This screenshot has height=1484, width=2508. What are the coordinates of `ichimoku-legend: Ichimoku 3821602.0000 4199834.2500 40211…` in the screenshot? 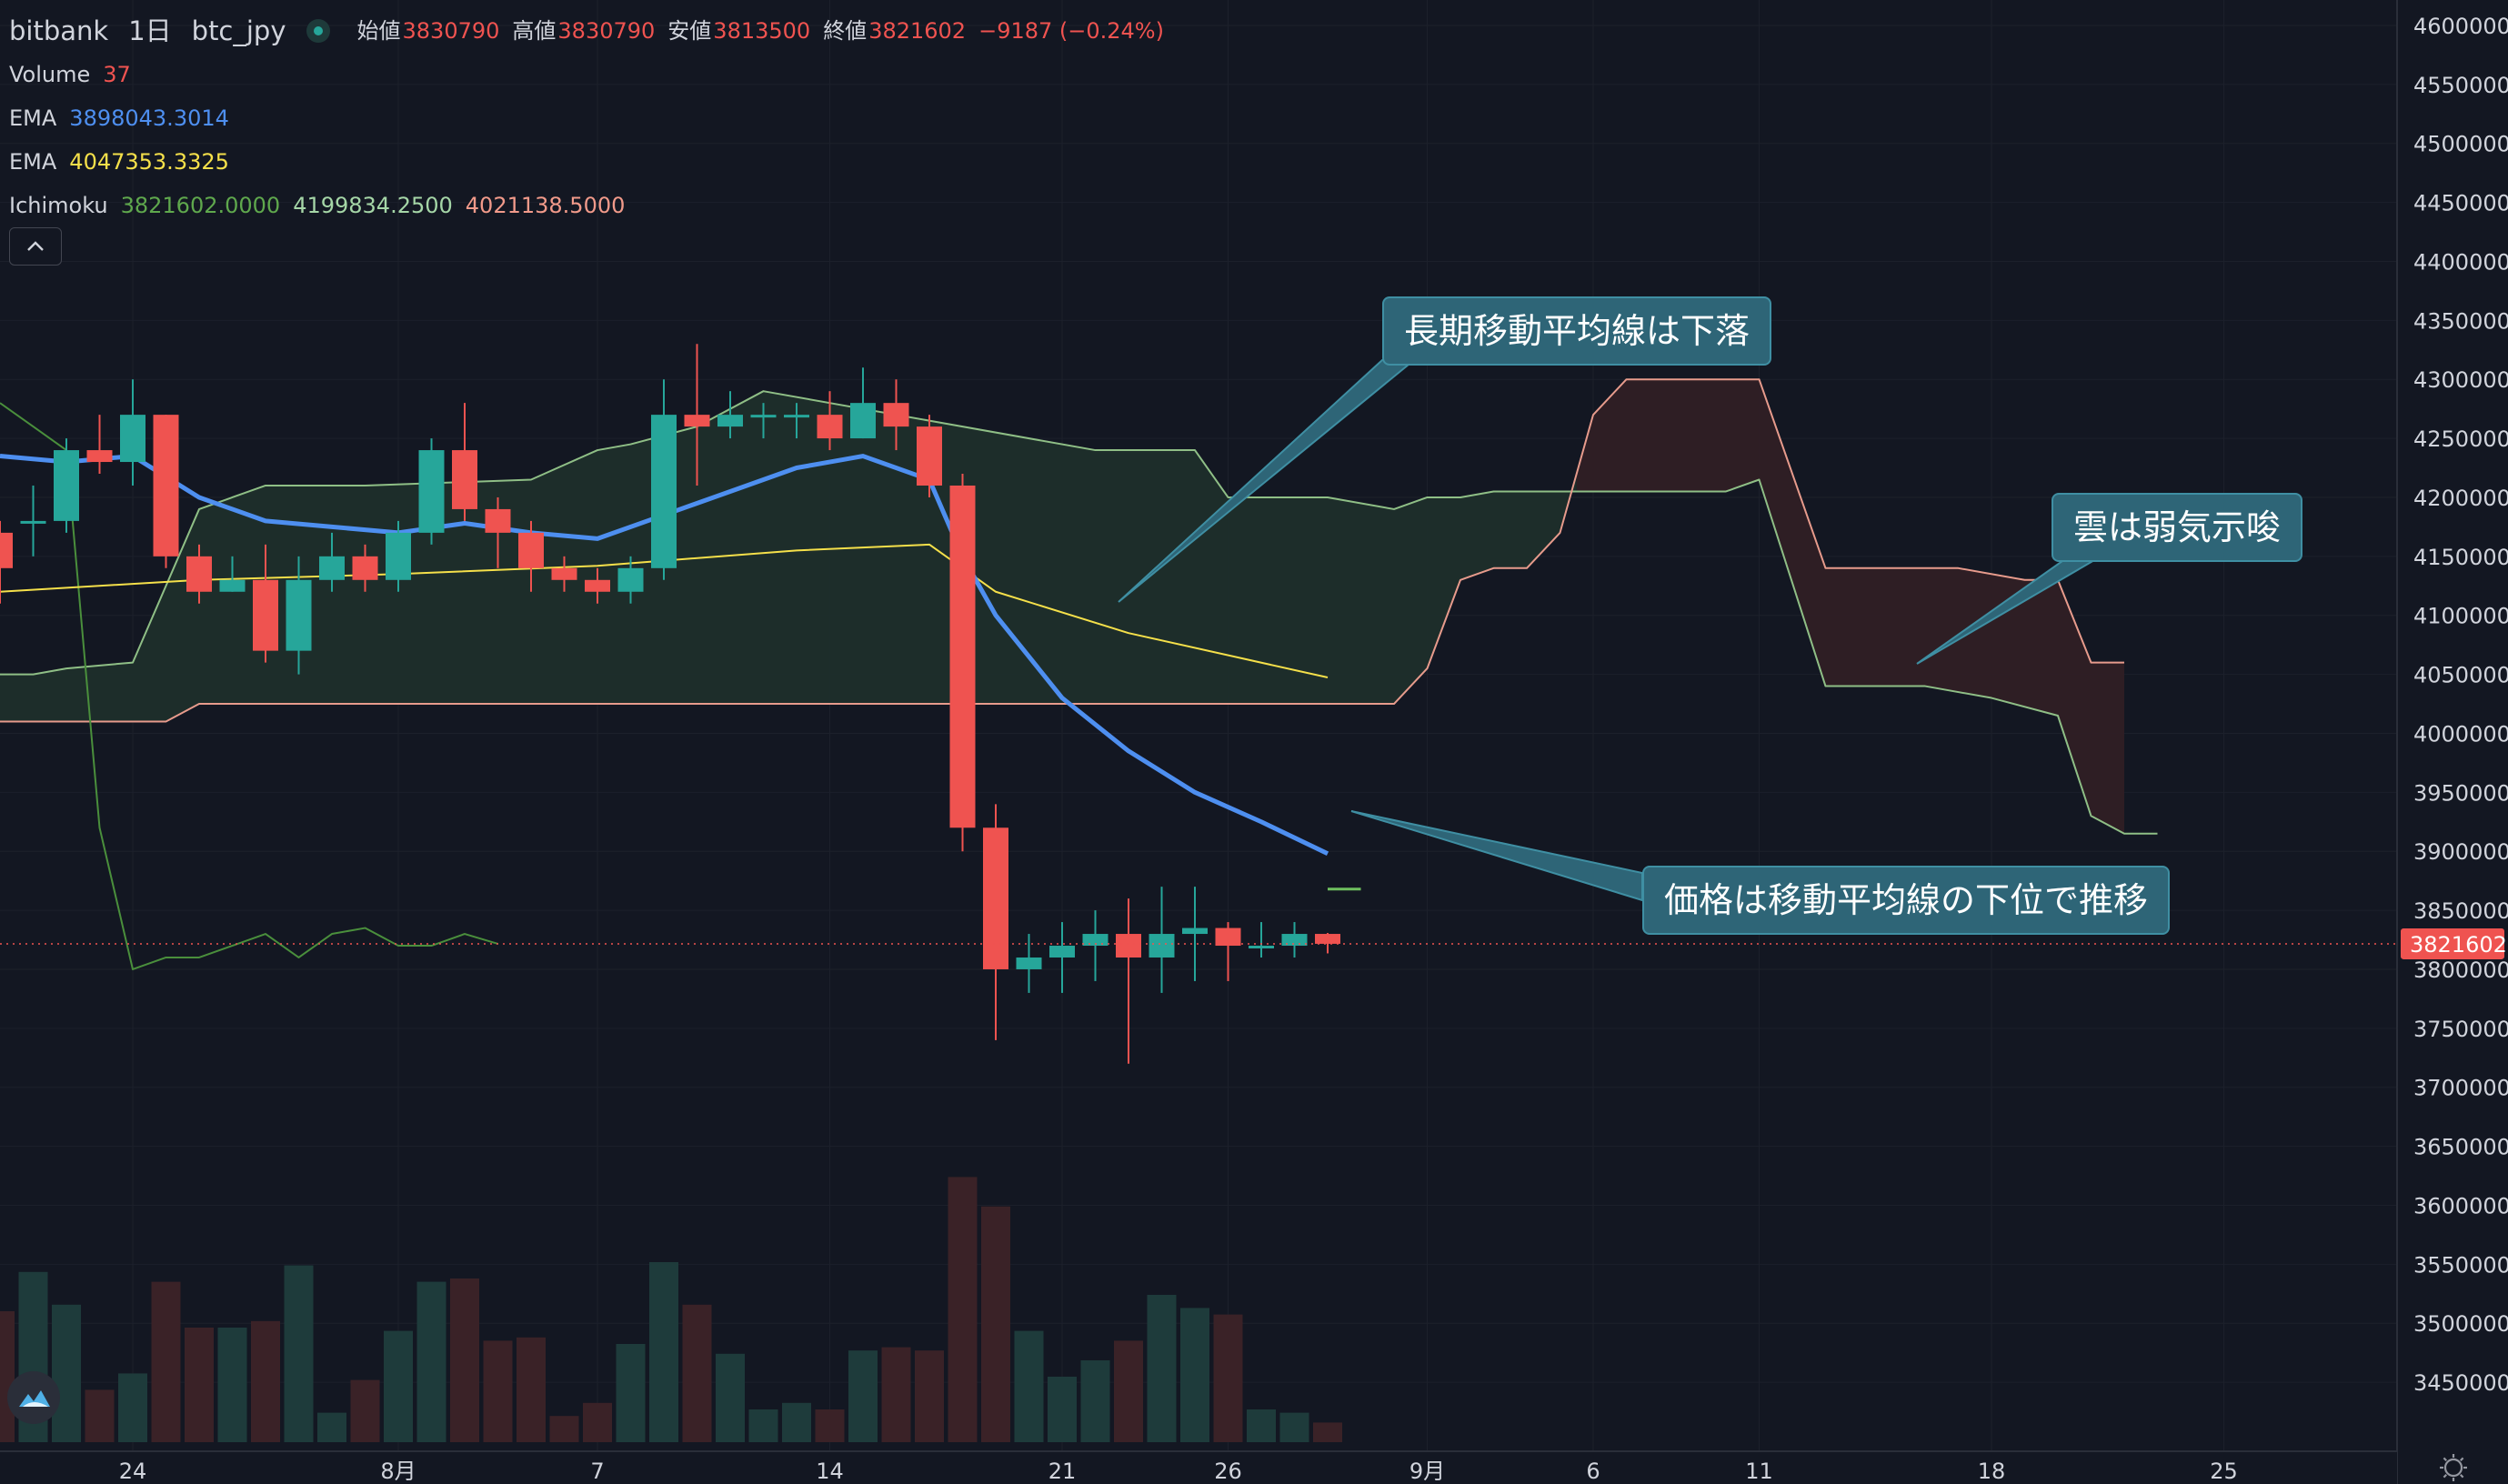 It's located at (593, 205).